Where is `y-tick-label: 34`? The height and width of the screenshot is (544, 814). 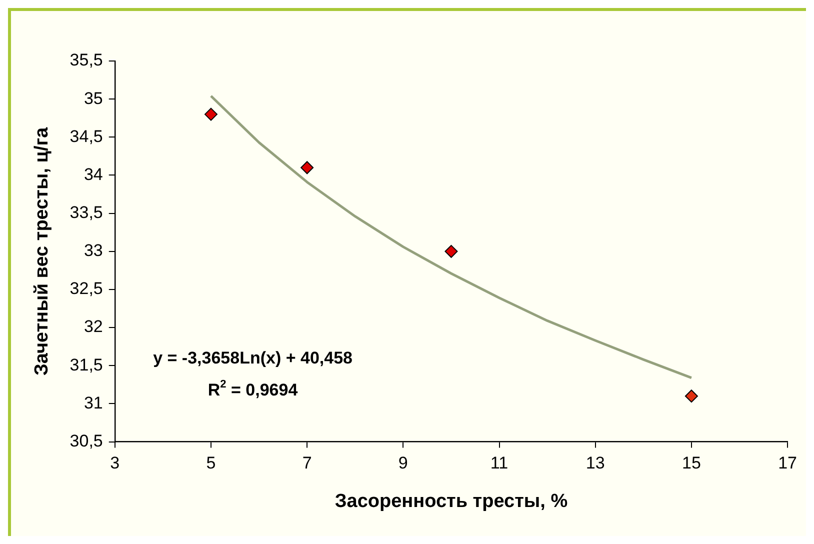
y-tick-label: 34 is located at coordinates (93, 174).